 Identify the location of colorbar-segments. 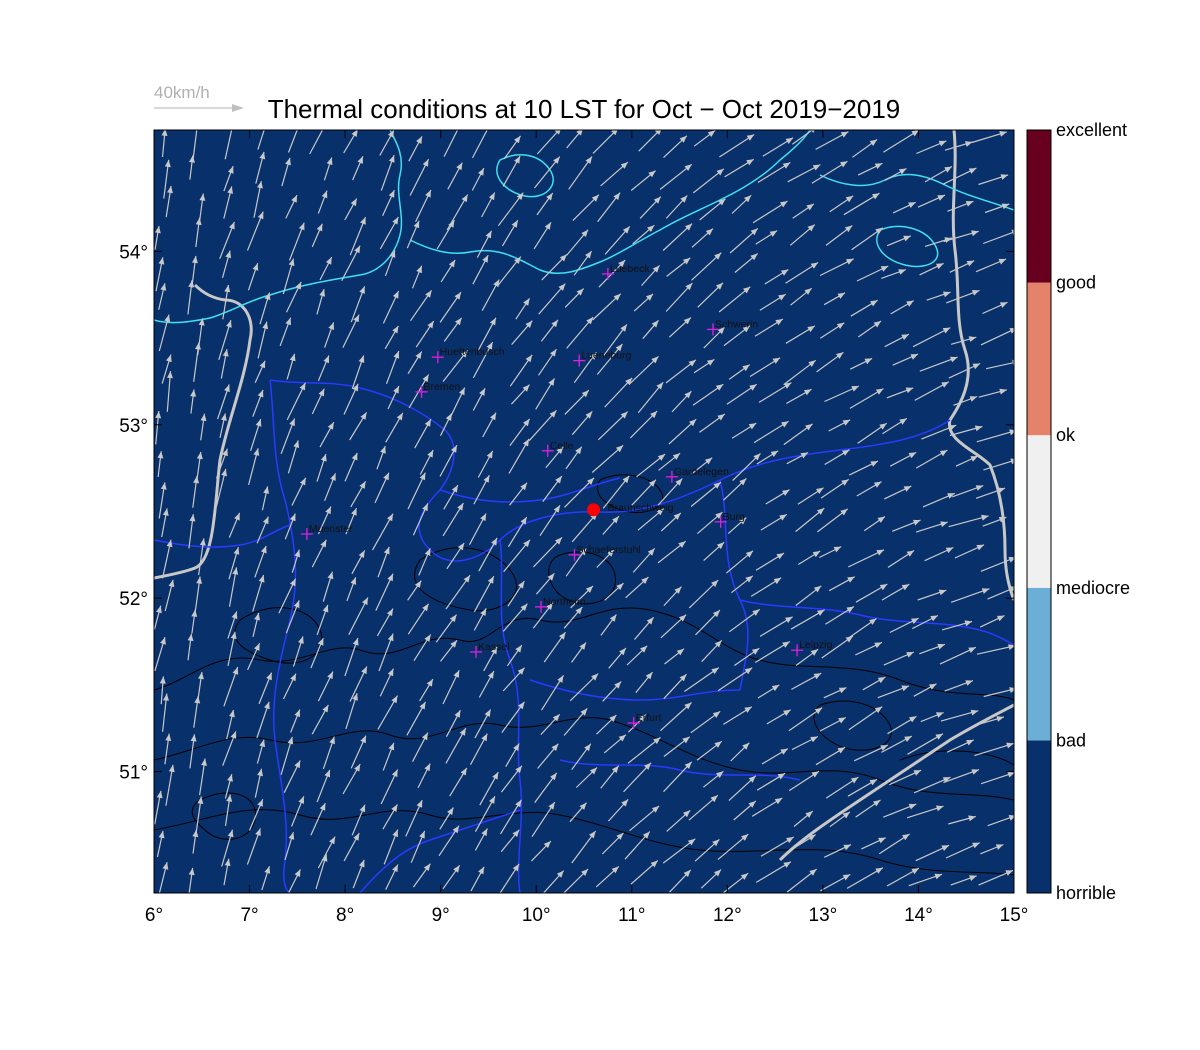
(1039, 511).